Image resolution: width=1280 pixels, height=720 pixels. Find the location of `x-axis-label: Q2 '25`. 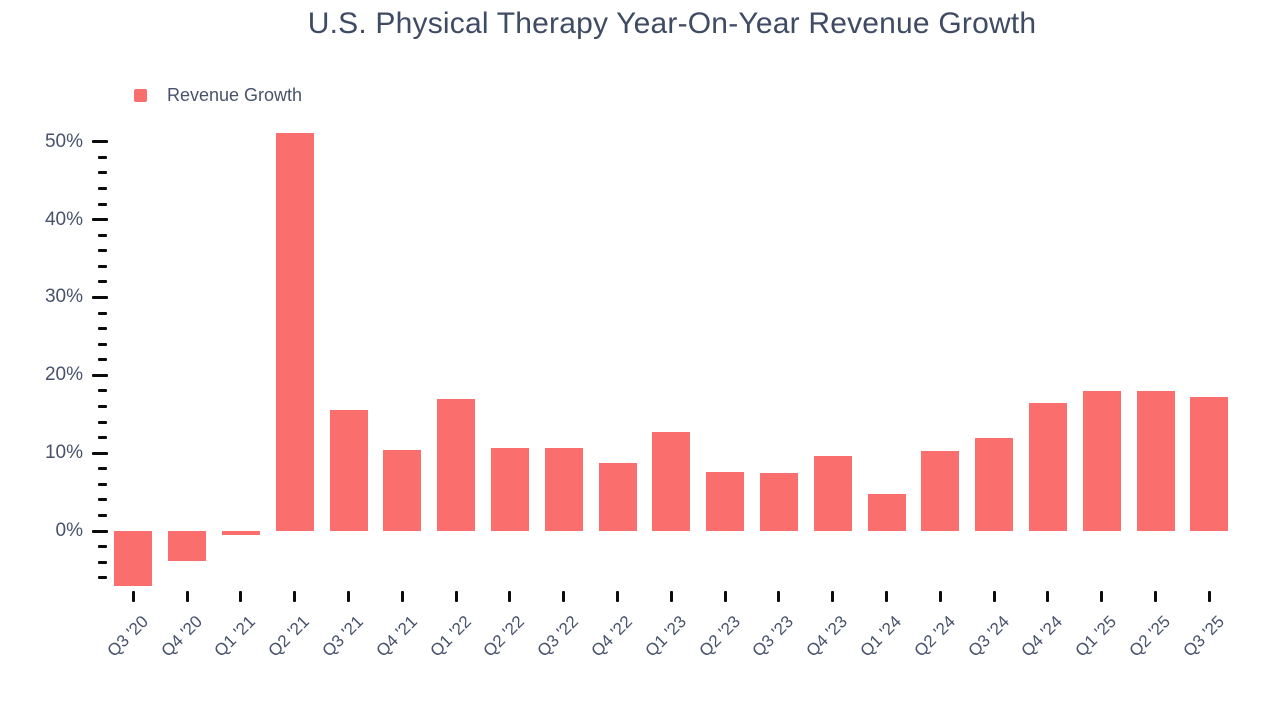

x-axis-label: Q2 '25 is located at coordinates (1149, 636).